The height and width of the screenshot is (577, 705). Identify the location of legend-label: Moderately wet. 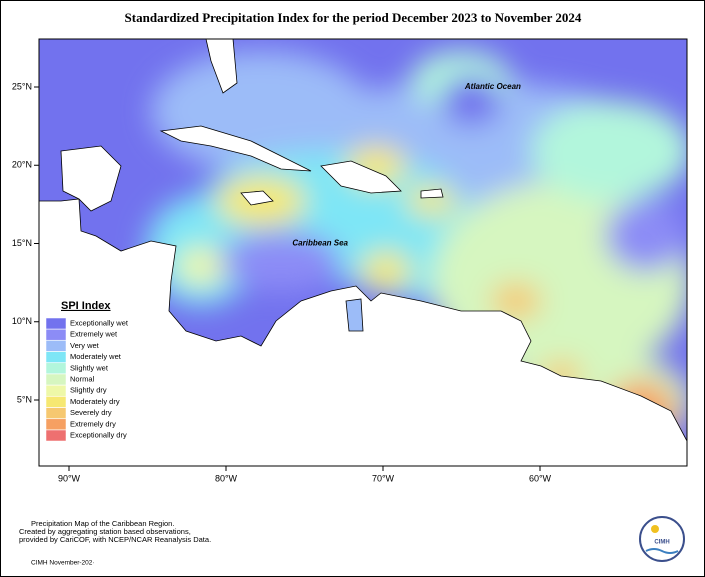
(96, 356).